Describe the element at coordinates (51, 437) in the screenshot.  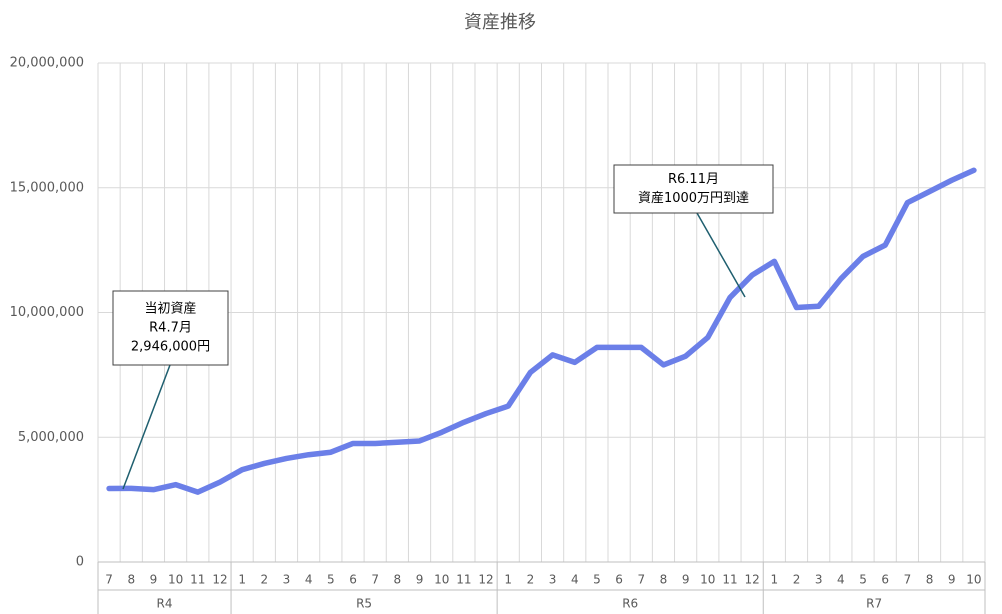
I see `y-tick-label: 5,000,000` at that location.